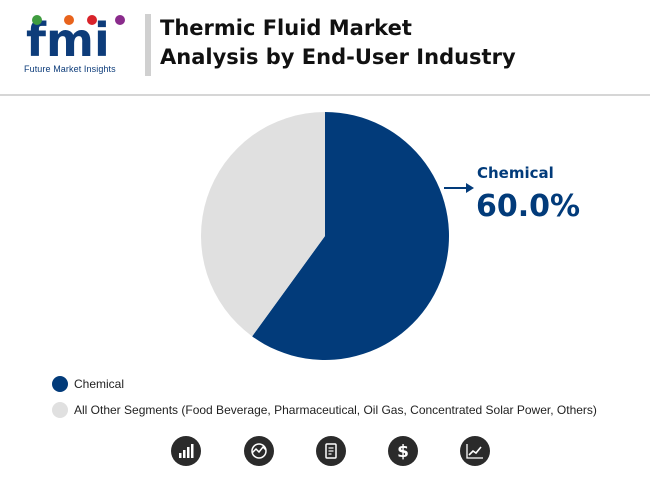  Describe the element at coordinates (120, 20) in the screenshot. I see `logo-dot-purple` at that location.